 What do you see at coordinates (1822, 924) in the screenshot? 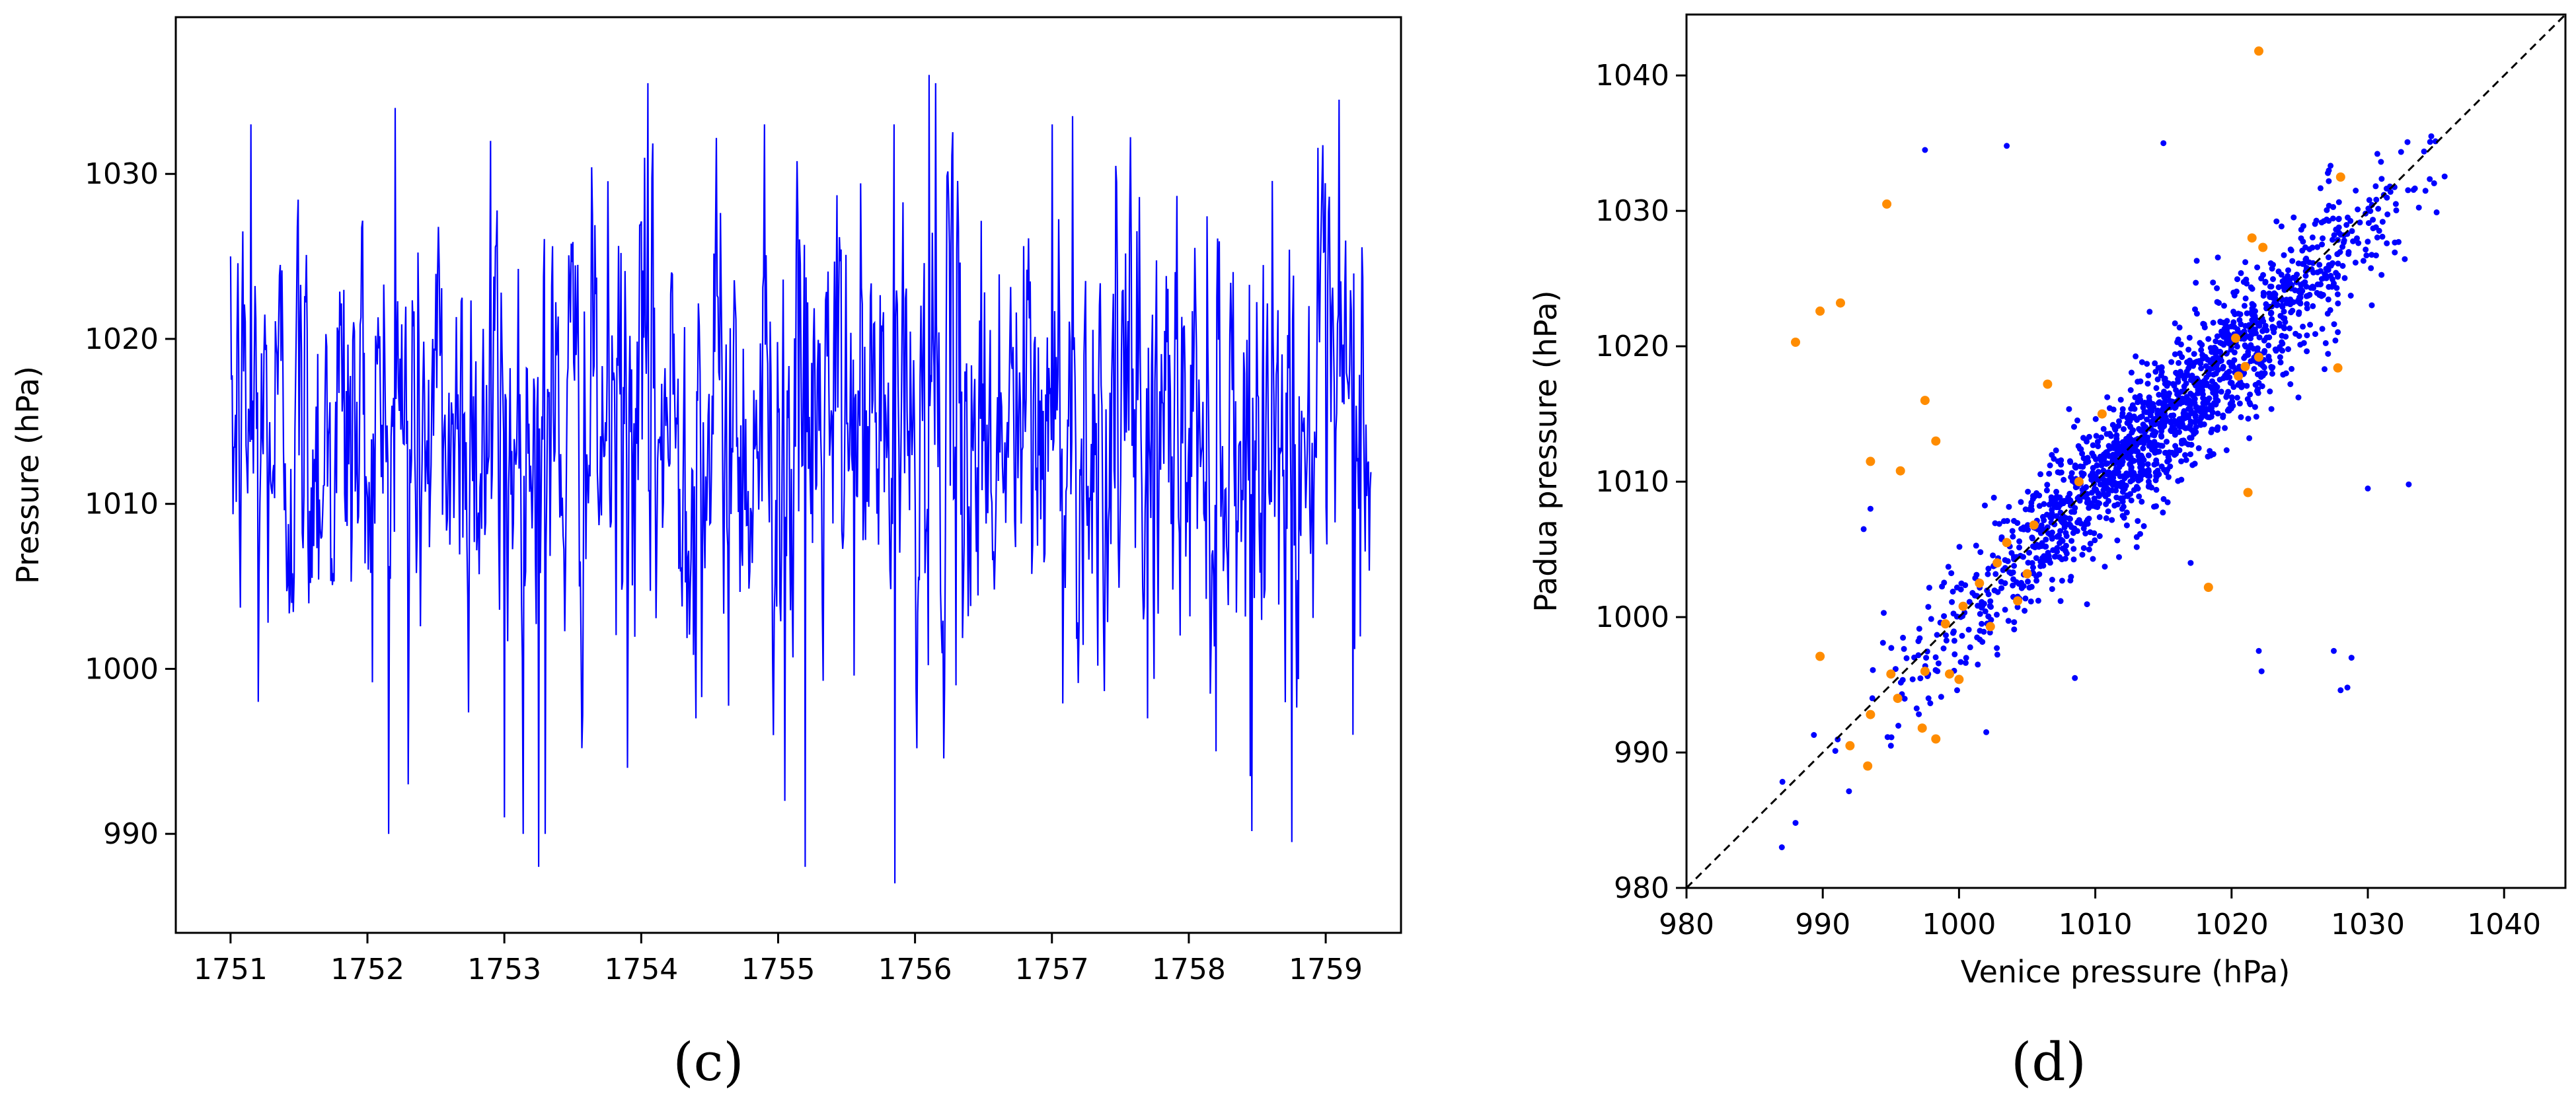
I see `scatter-x-tick-label: 990` at bounding box center [1822, 924].